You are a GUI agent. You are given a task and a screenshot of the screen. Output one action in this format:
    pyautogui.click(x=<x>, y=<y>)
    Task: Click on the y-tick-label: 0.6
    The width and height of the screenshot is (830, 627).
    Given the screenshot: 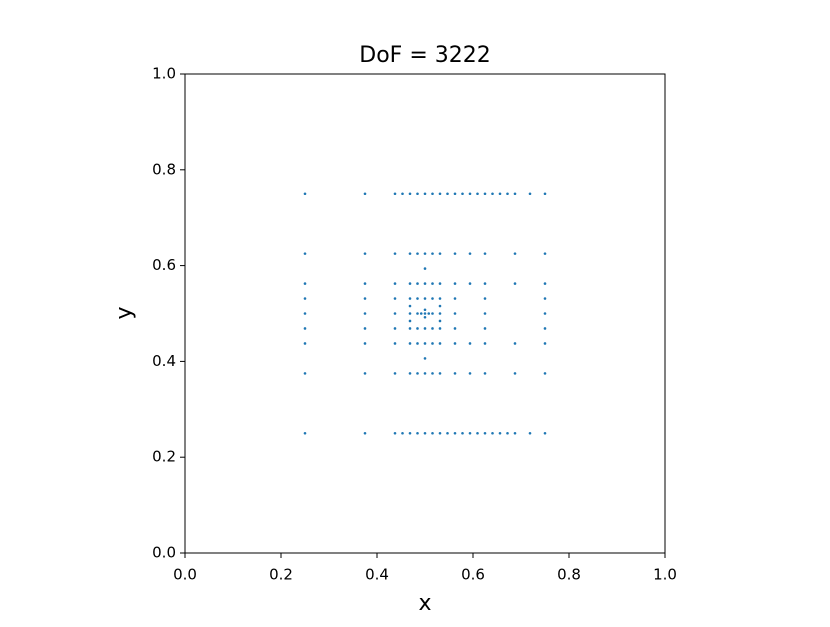 What is the action you would take?
    pyautogui.click(x=164, y=265)
    